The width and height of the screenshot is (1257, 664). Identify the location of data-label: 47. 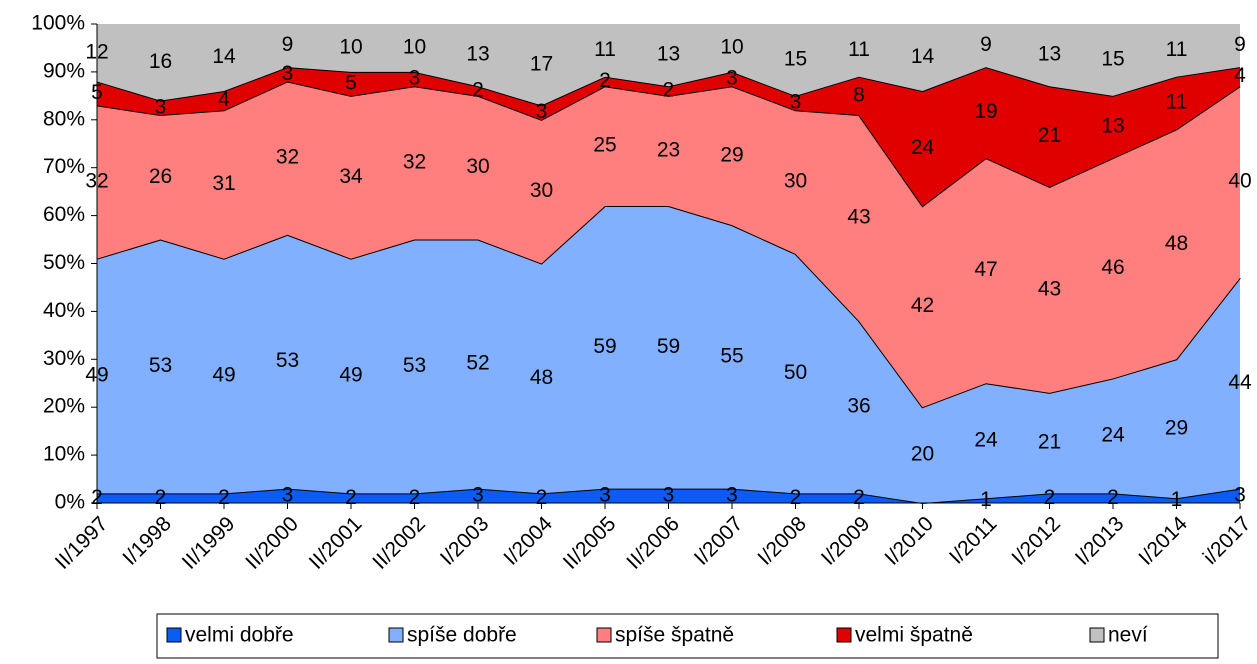
(985, 269).